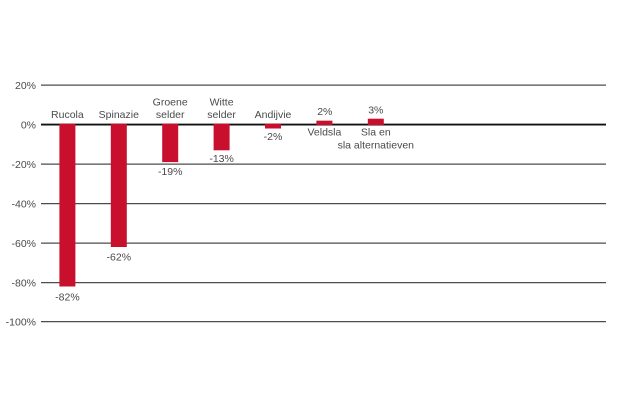 The image size is (626, 417). What do you see at coordinates (28, 125) in the screenshot?
I see `svg-text: 0%` at bounding box center [28, 125].